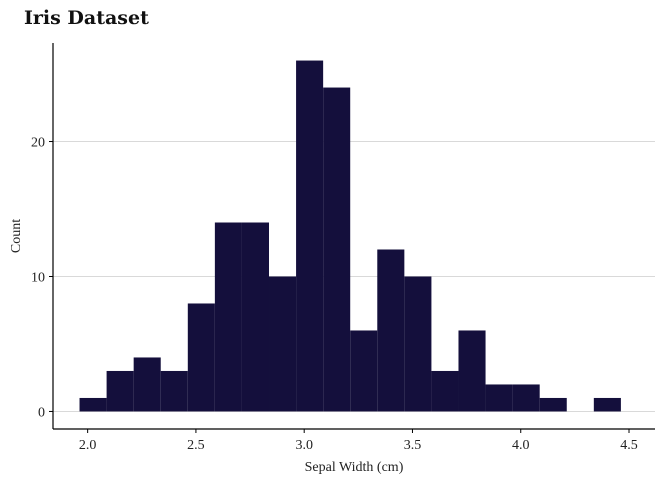 The height and width of the screenshot is (480, 672). I want to click on x-axis-title: Sepal Width (cm), so click(354, 467).